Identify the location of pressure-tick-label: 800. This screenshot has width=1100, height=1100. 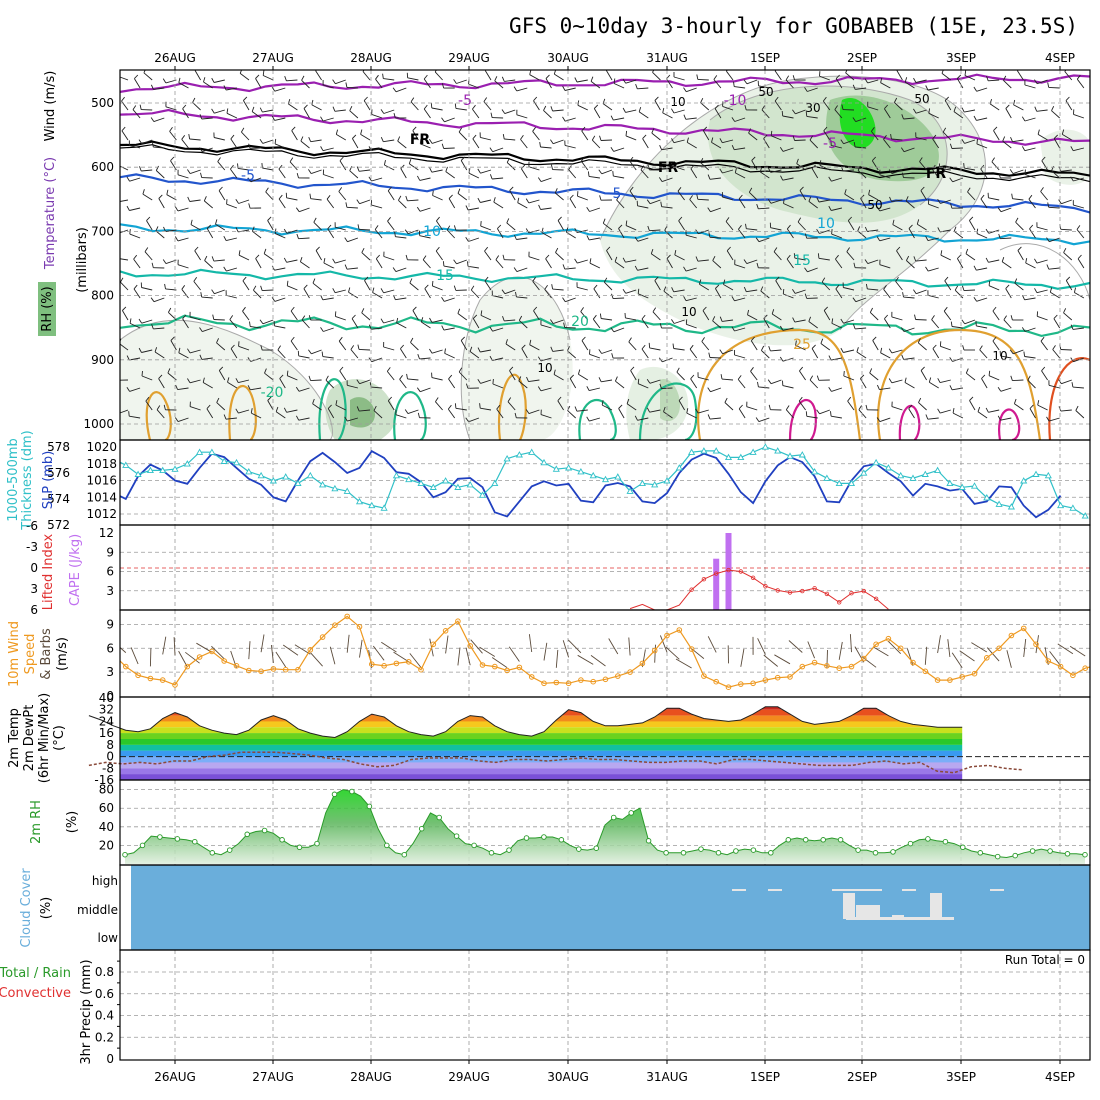
(102, 296).